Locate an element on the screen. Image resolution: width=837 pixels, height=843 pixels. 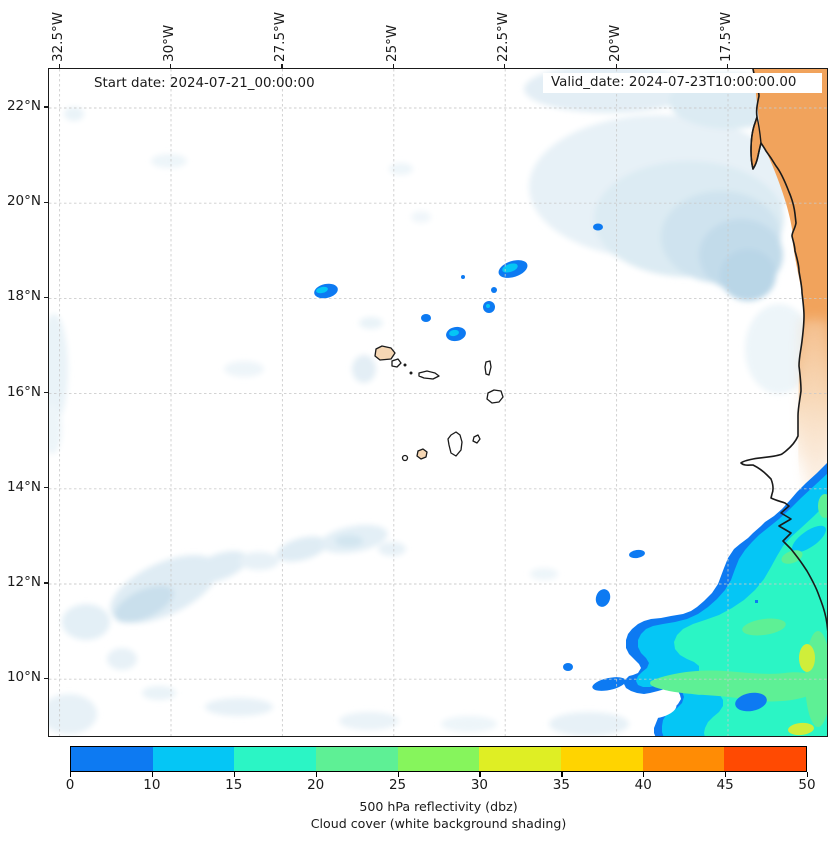
colorbar-tick-label: 10 is located at coordinates (152, 785).